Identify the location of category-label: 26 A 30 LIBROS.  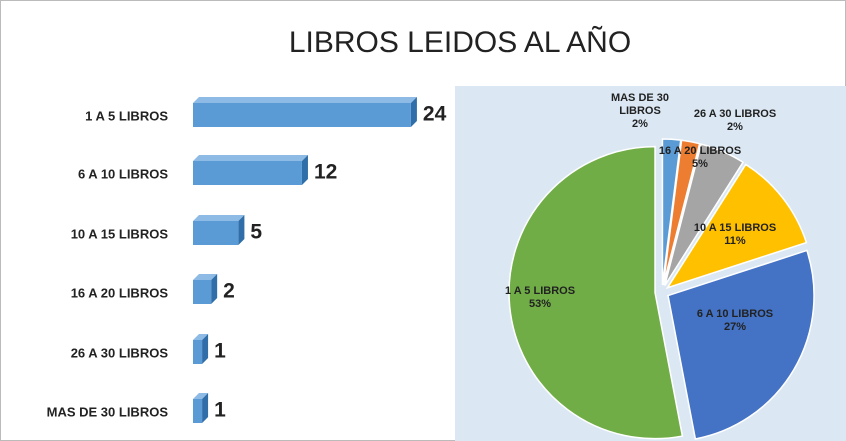
(120, 352).